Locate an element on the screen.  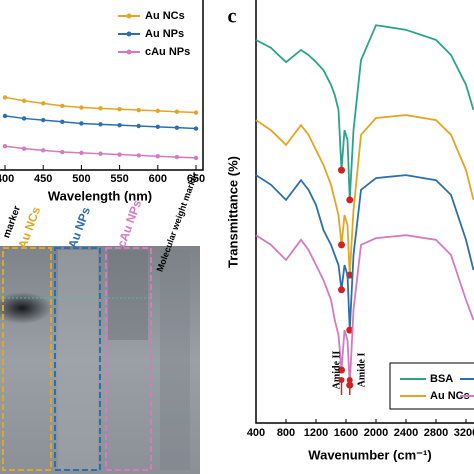
y-axis-label: Transmittance (%) is located at coordinates (232, 212).